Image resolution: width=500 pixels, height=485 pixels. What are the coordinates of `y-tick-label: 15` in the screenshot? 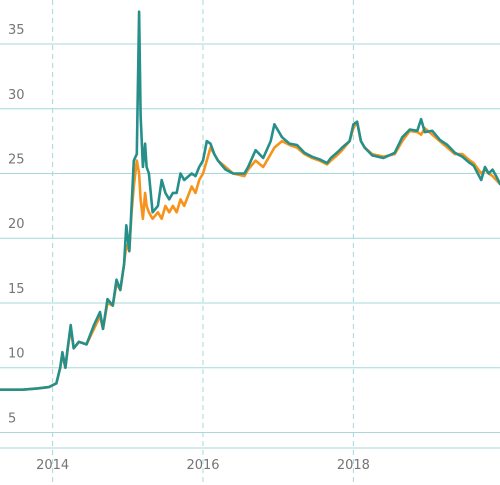 It's located at (16, 289).